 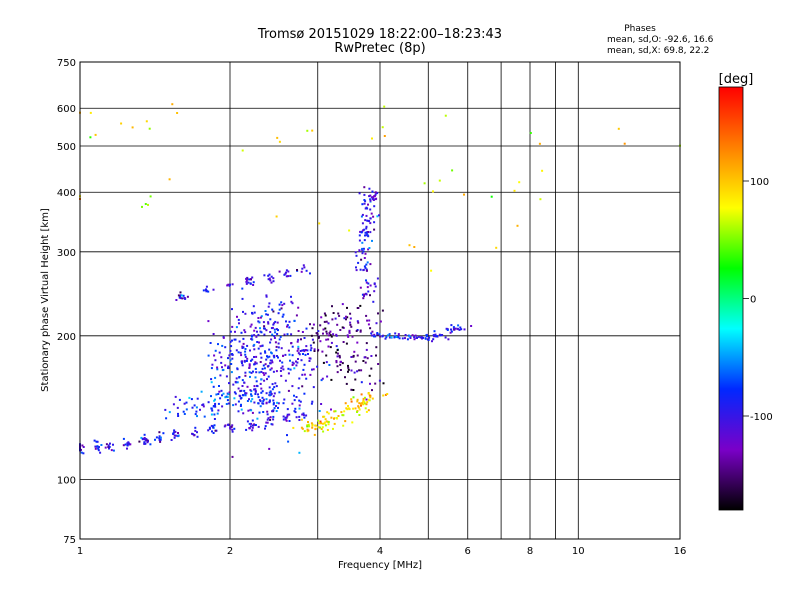 What do you see at coordinates (761, 417) in the screenshot?
I see `colorbar-tick-label: -100` at bounding box center [761, 417].